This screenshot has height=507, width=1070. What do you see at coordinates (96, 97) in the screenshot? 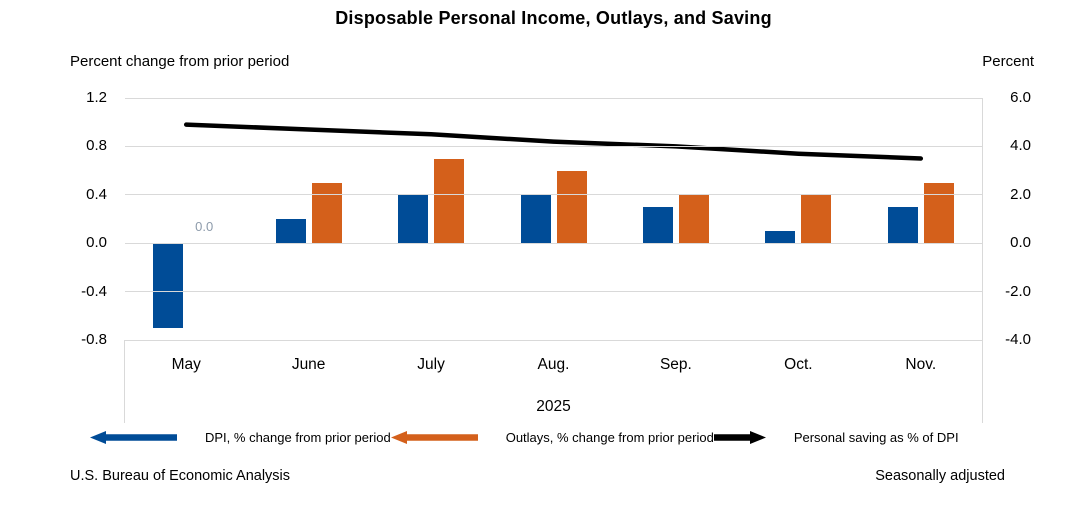
I see `left-axis-tick-label: 1.2` at bounding box center [96, 97].